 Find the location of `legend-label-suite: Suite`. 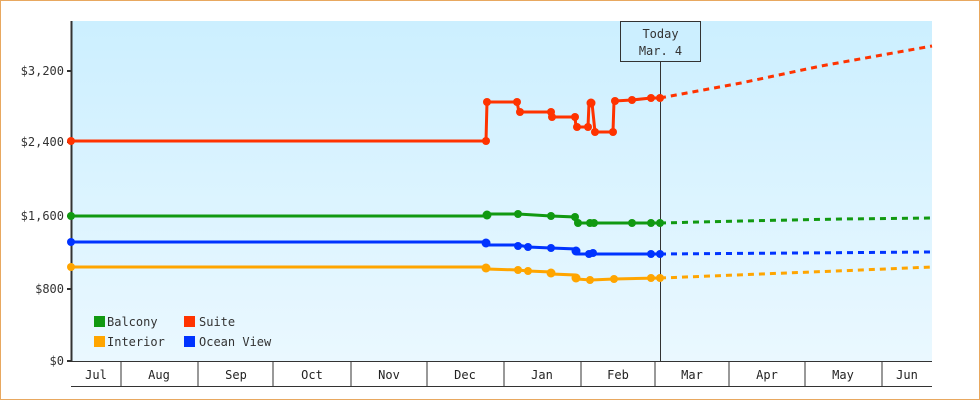

legend-label-suite: Suite is located at coordinates (217, 322).